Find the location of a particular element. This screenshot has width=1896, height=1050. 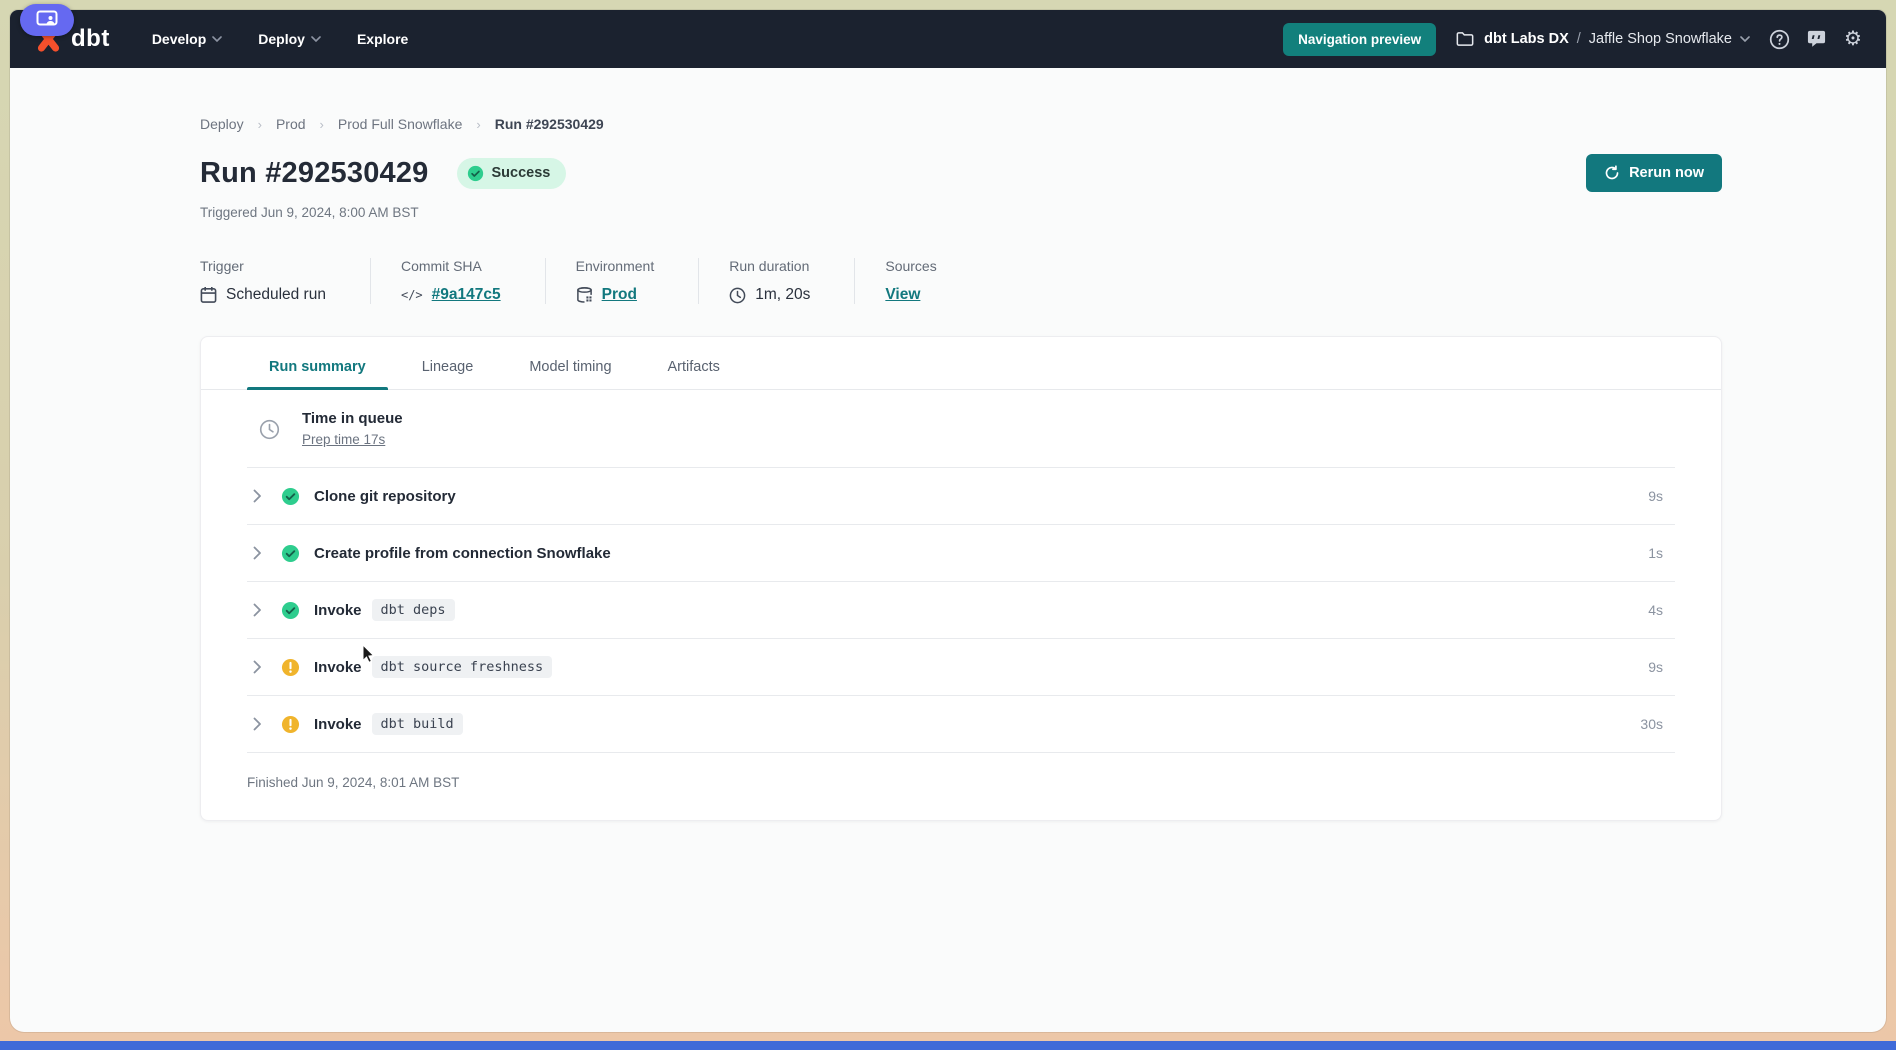

step-duration: 1s is located at coordinates (1655, 553).